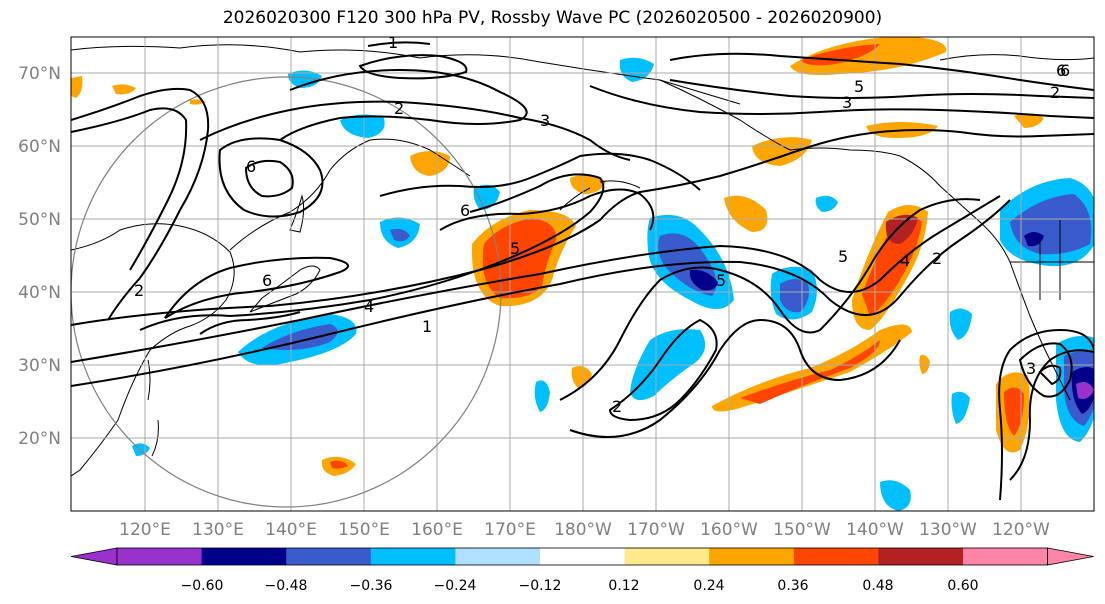 This screenshot has height=604, width=1105. Describe the element at coordinates (39, 147) in the screenshot. I see `lat-label: 60°N` at that location.